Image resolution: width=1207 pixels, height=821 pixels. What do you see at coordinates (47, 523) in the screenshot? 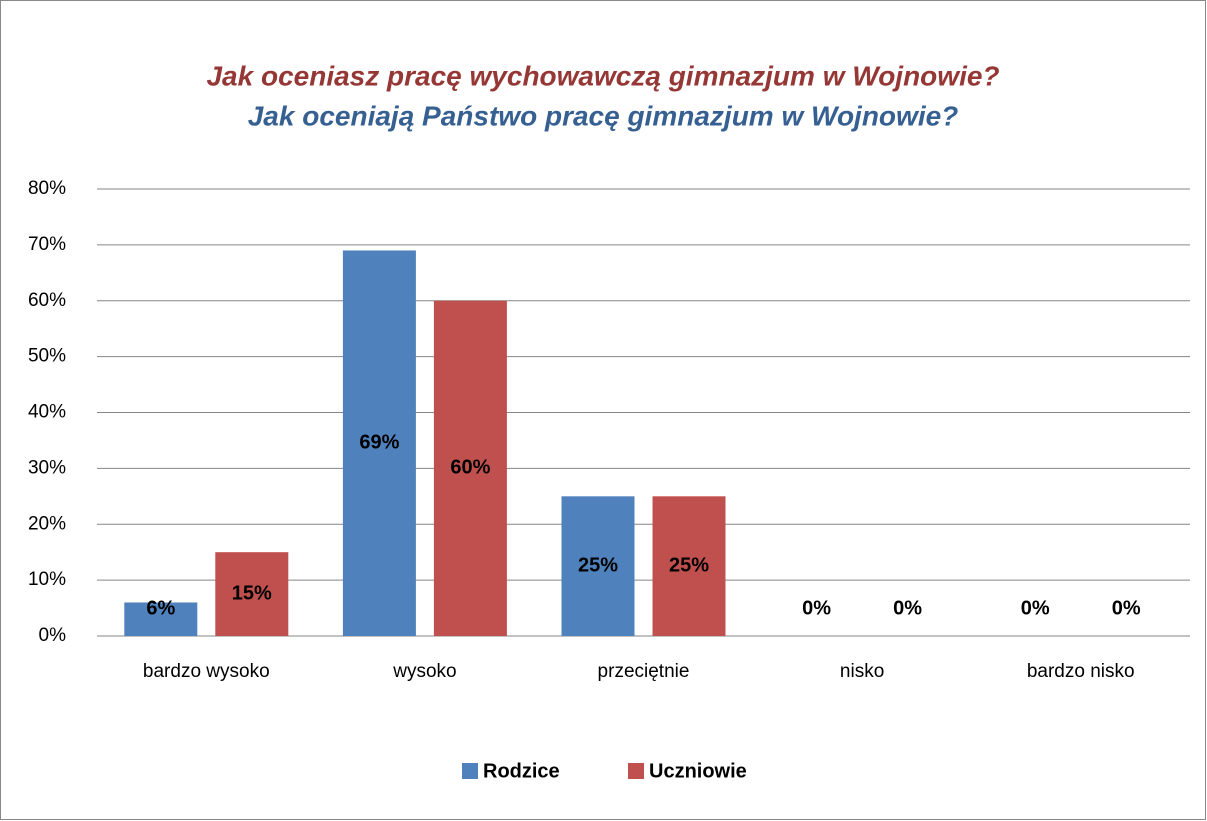
I see `y-tick-label: 20%` at bounding box center [47, 523].